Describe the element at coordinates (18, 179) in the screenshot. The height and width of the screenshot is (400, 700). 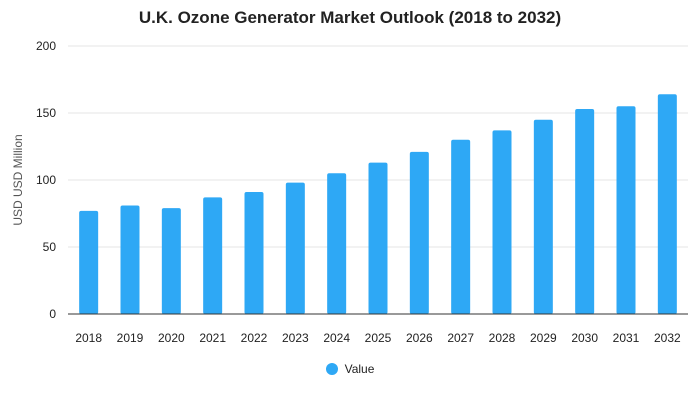
I see `y-axis-label: USD USD Million` at that location.